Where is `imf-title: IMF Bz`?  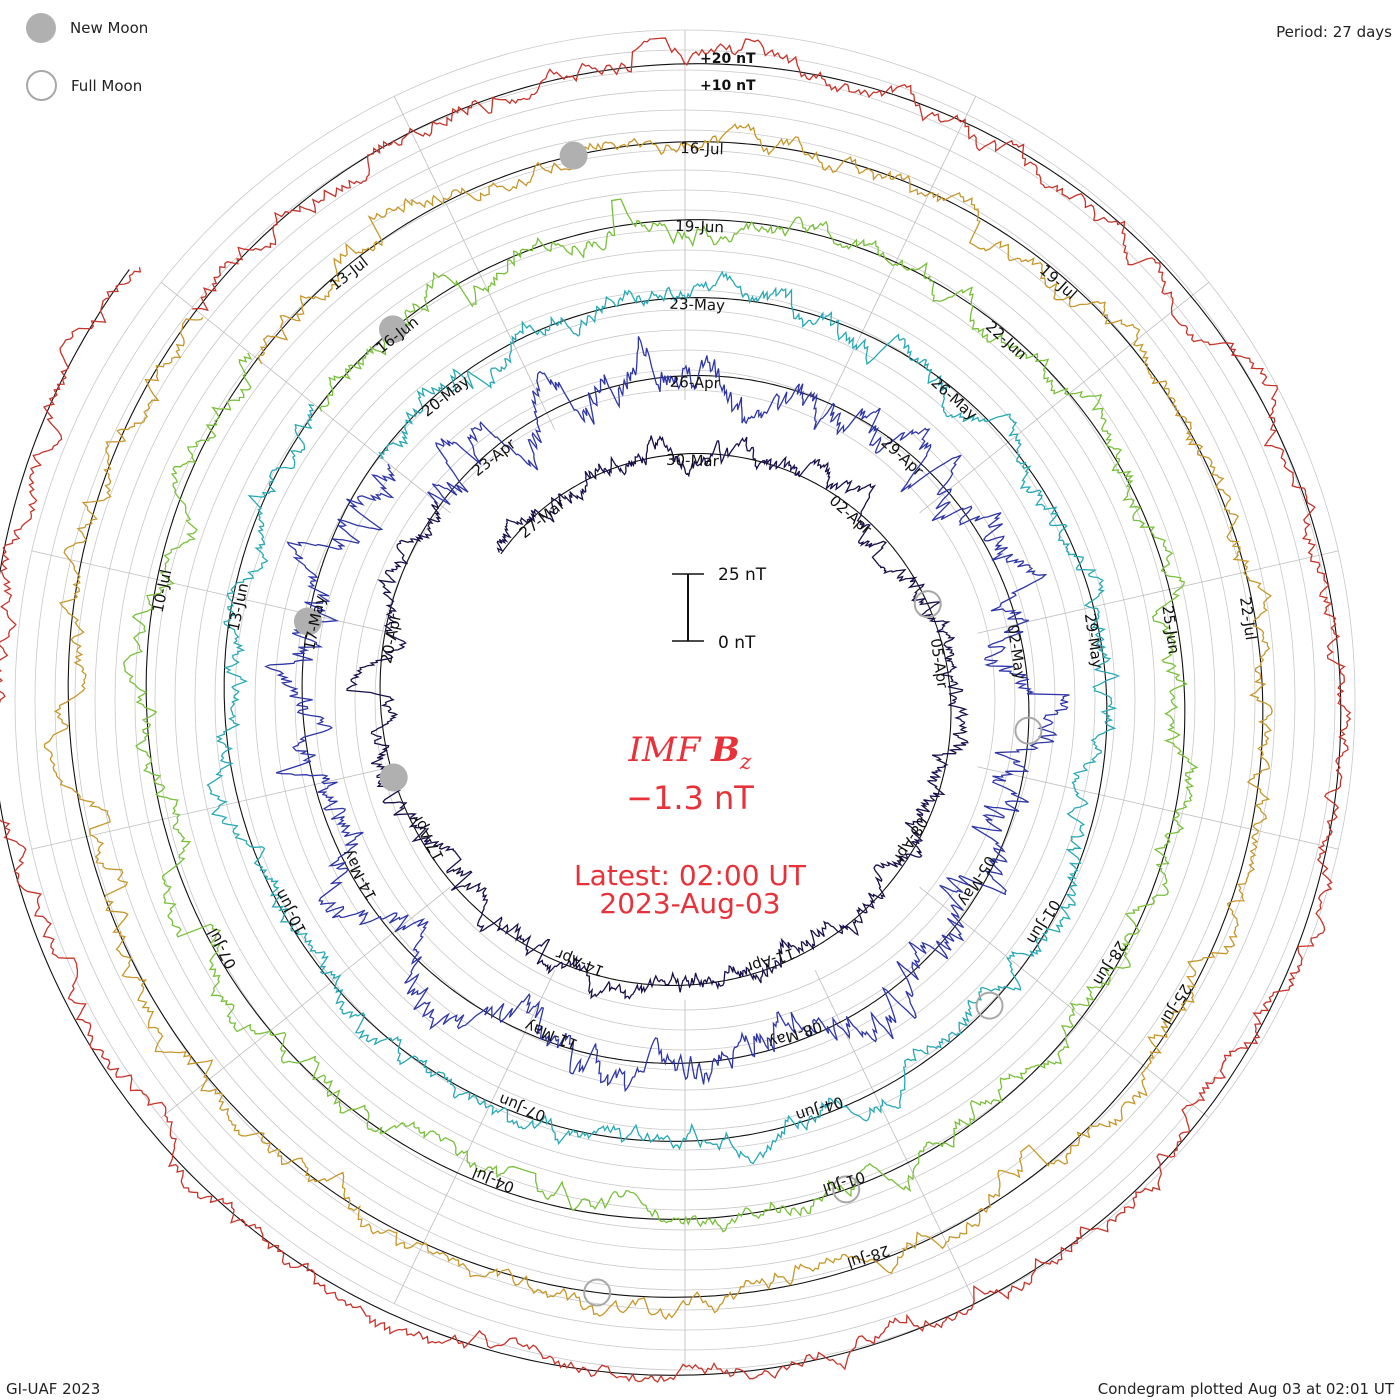
imf-title: IMF Bz is located at coordinates (690, 752).